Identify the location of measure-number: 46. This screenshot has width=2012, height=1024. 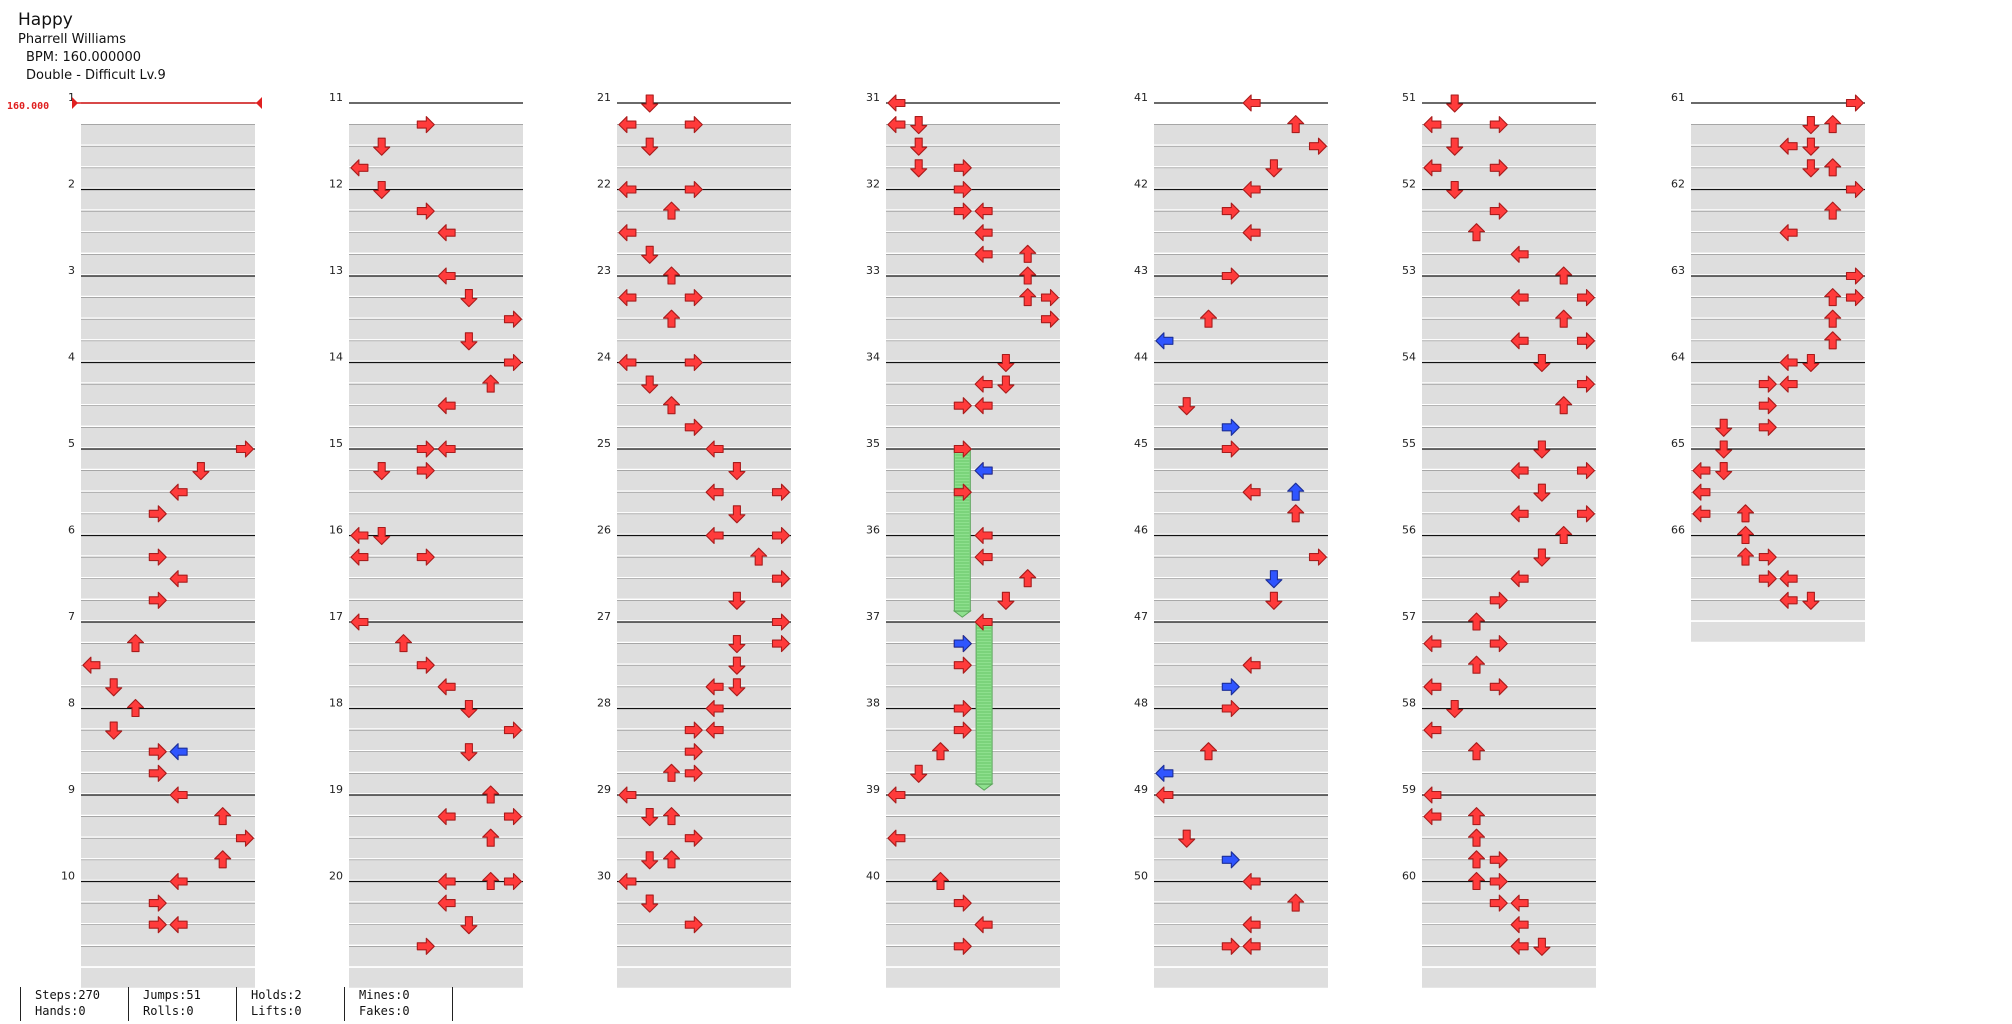
(1141, 530).